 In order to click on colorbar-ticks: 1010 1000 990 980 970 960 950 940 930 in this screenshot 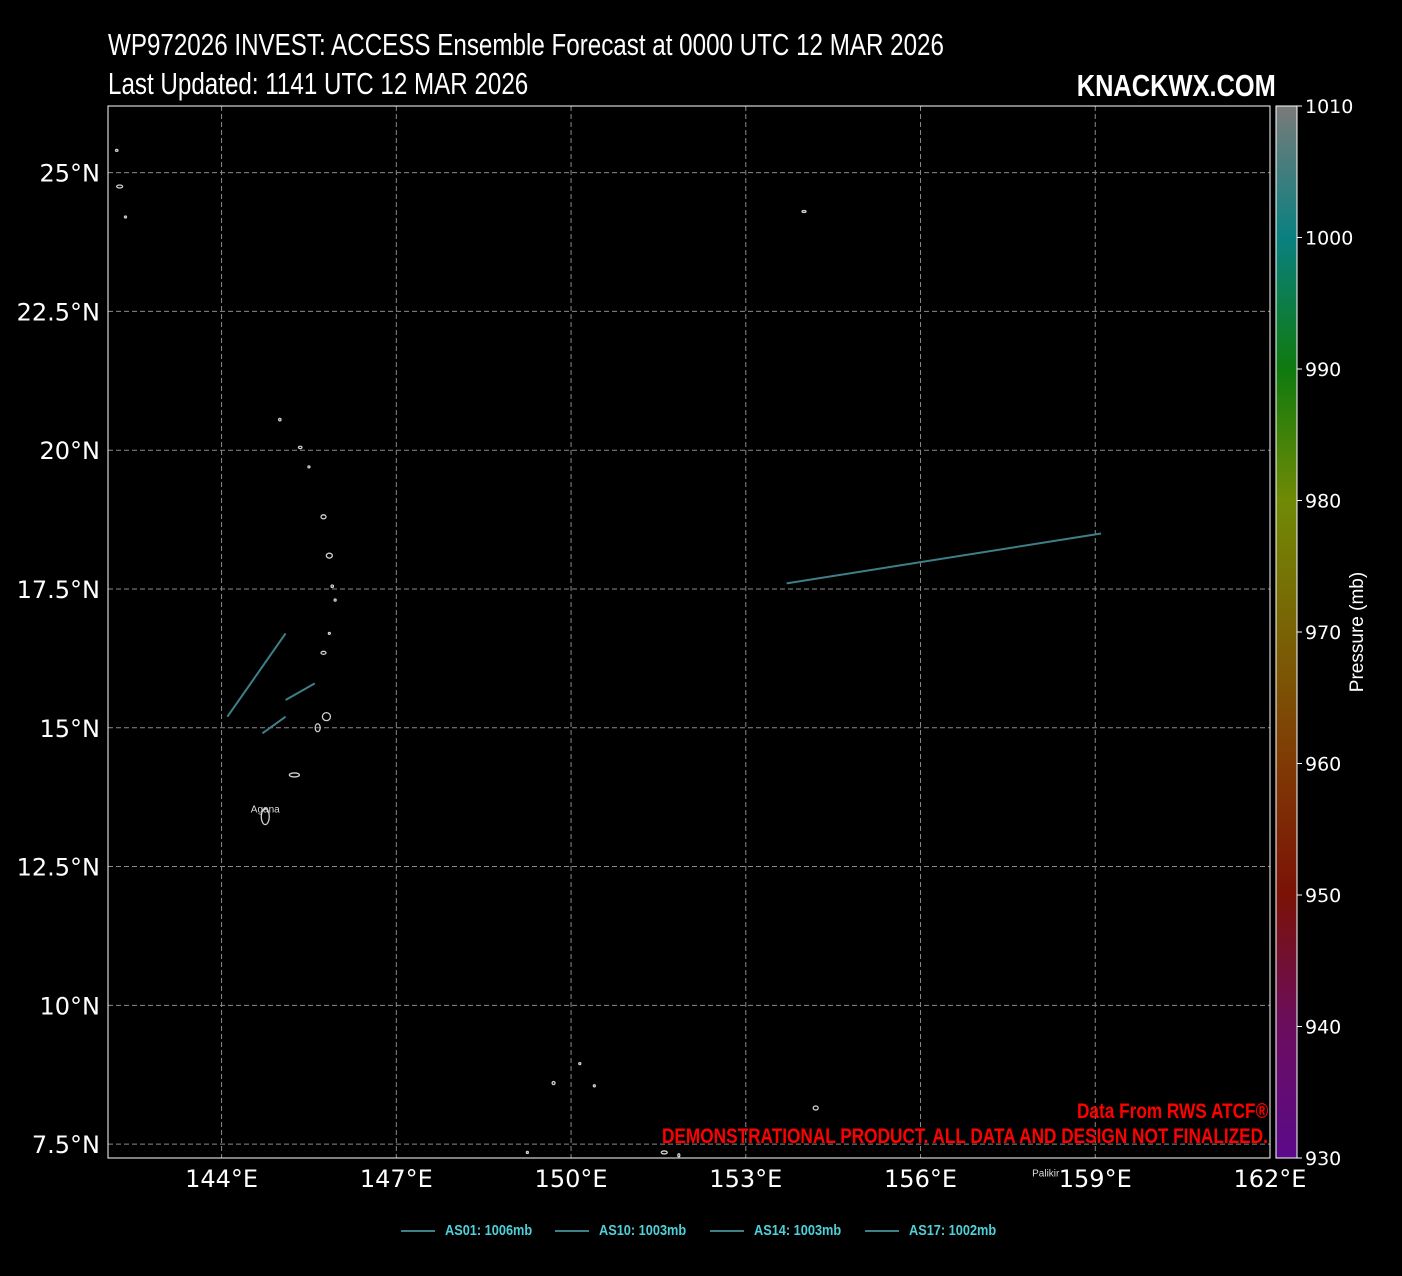, I will do `click(1325, 633)`.